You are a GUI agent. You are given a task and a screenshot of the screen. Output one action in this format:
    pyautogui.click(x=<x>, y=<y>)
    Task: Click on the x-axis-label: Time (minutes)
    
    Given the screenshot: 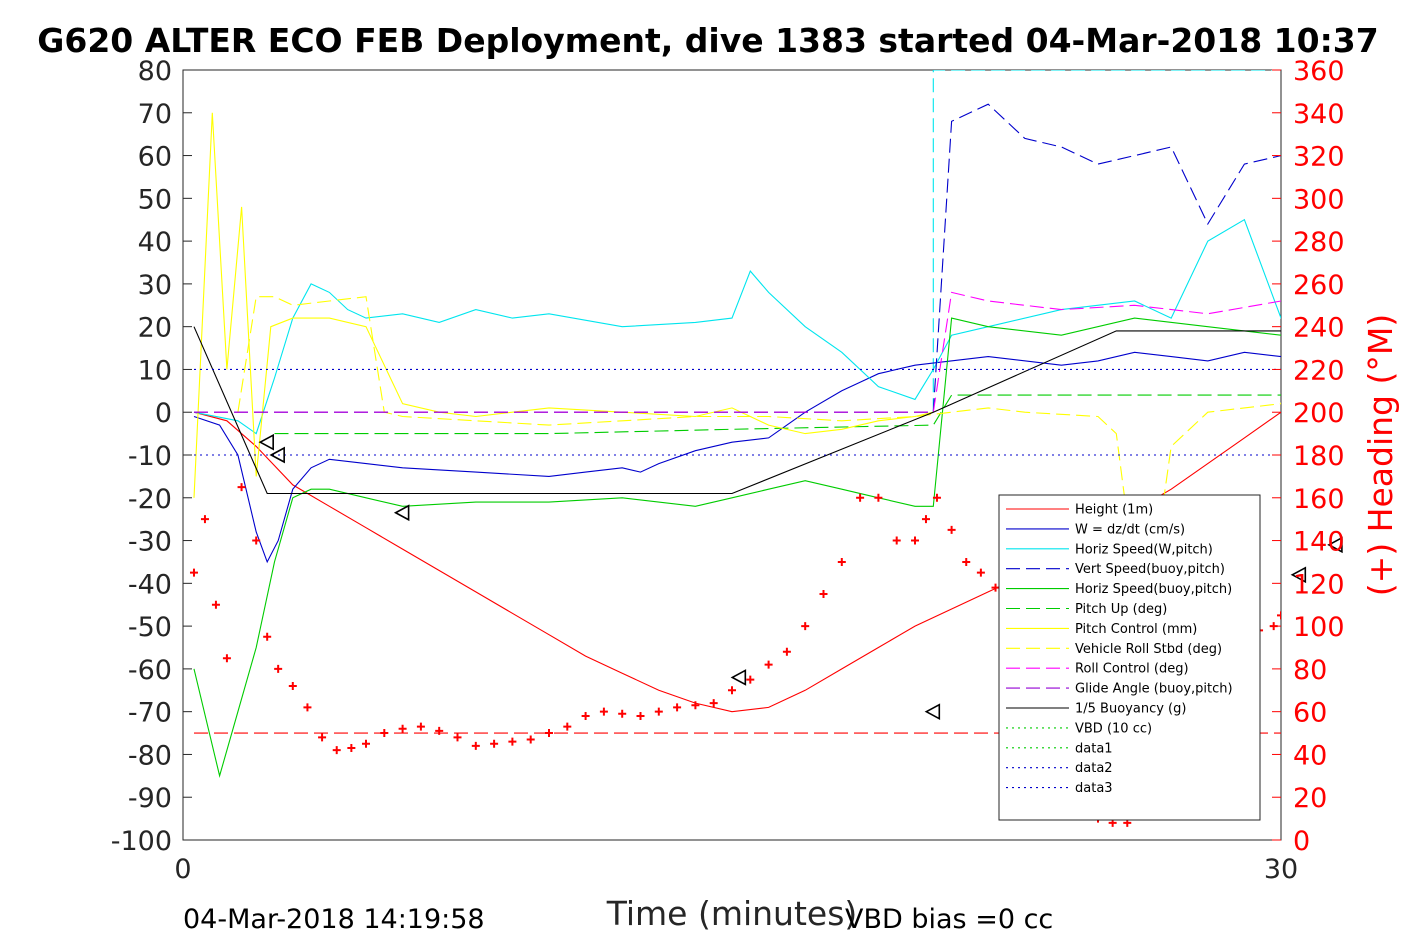 What is the action you would take?
    pyautogui.click(x=732, y=913)
    